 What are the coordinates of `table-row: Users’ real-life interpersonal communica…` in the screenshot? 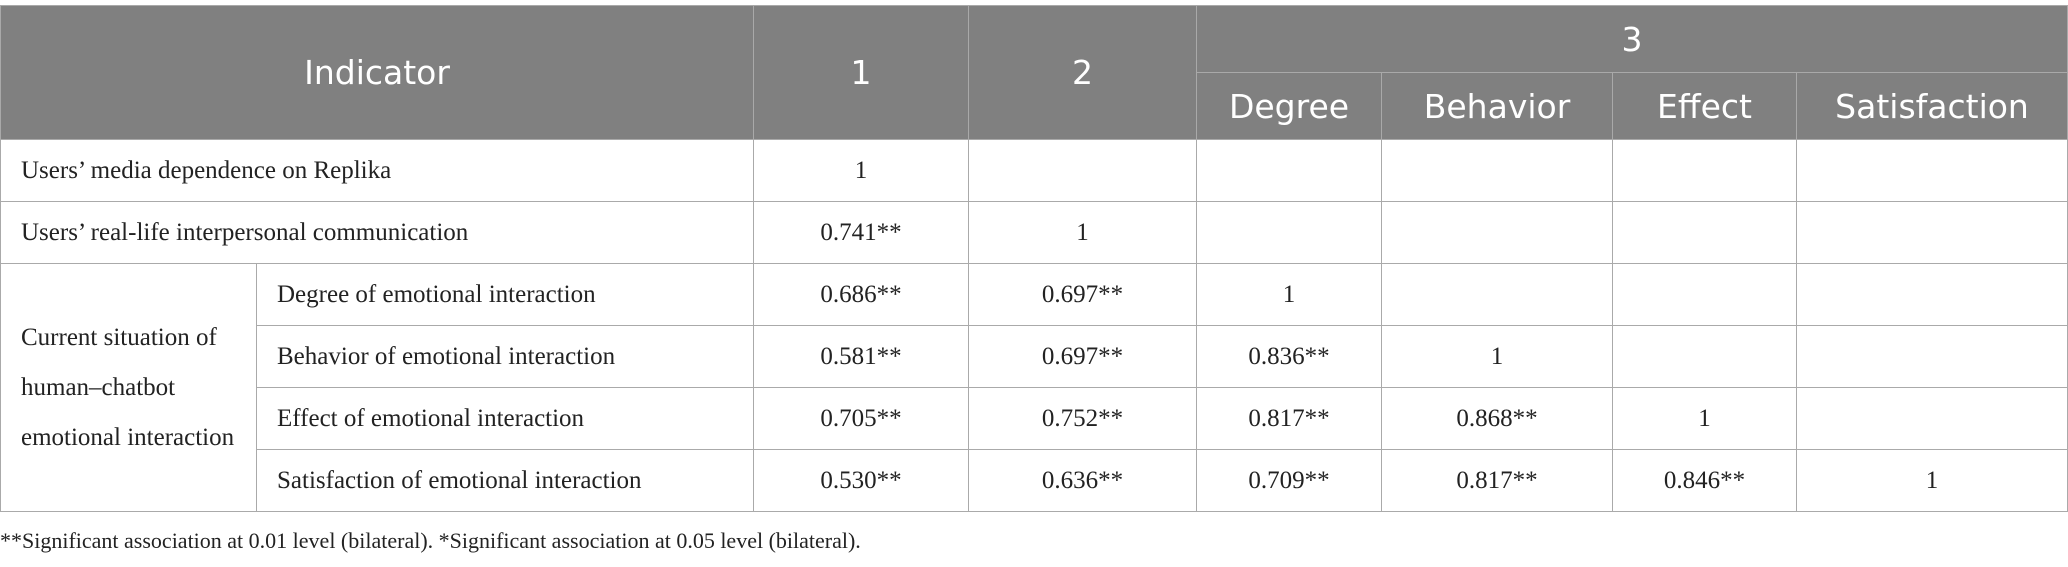 It's located at (1034, 232).